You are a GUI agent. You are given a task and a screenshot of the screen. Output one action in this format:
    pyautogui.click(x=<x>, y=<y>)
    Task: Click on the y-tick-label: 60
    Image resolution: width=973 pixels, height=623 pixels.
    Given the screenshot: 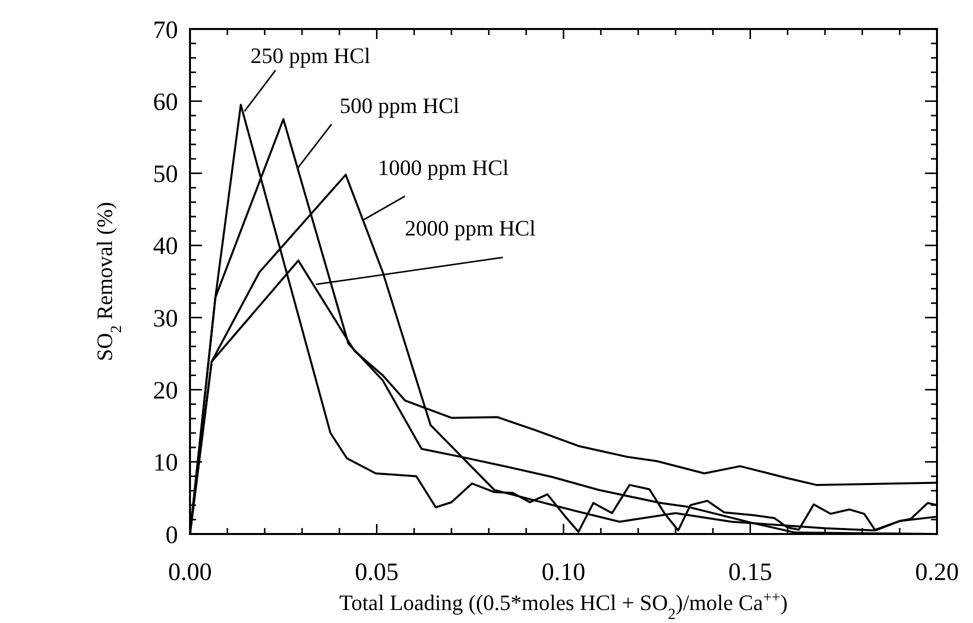 What is the action you would take?
    pyautogui.click(x=165, y=102)
    